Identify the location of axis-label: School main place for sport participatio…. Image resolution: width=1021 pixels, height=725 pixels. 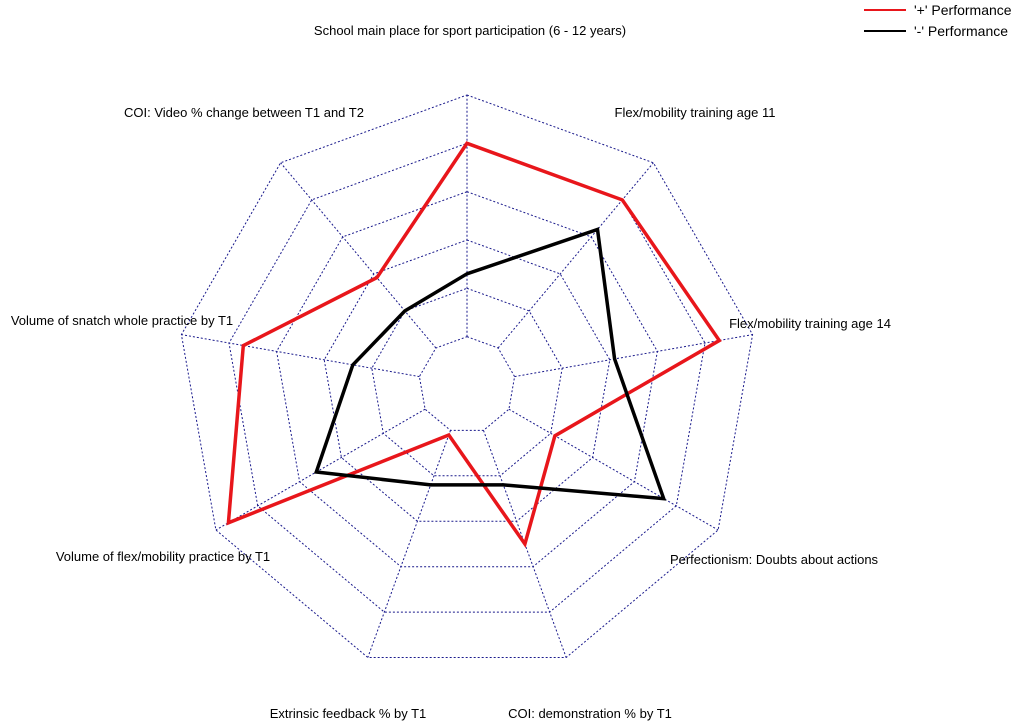
(470, 30).